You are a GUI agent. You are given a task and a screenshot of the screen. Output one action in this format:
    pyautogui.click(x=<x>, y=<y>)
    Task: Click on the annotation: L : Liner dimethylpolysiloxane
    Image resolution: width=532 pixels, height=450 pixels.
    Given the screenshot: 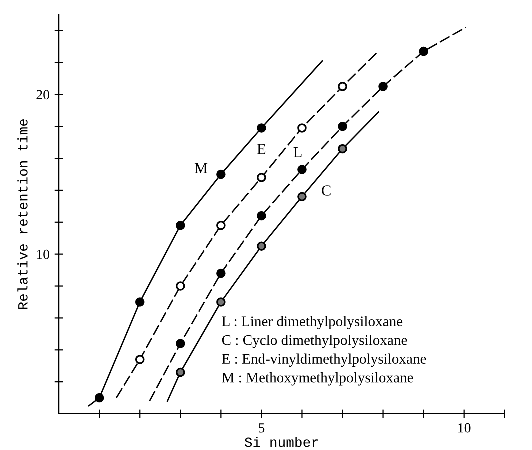 What is the action you would take?
    pyautogui.click(x=312, y=323)
    